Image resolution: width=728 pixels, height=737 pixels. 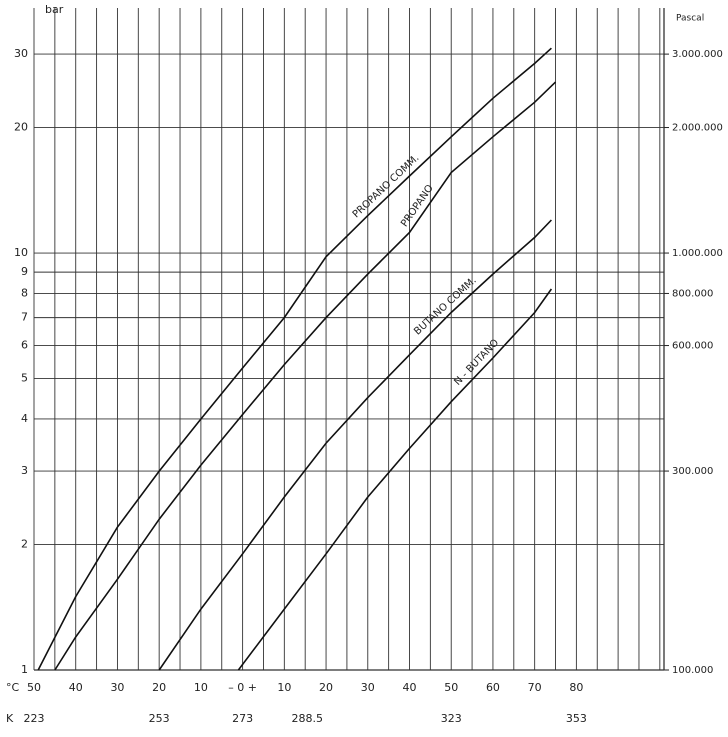 What do you see at coordinates (21, 127) in the screenshot?
I see `y-tick-label: 20` at bounding box center [21, 127].